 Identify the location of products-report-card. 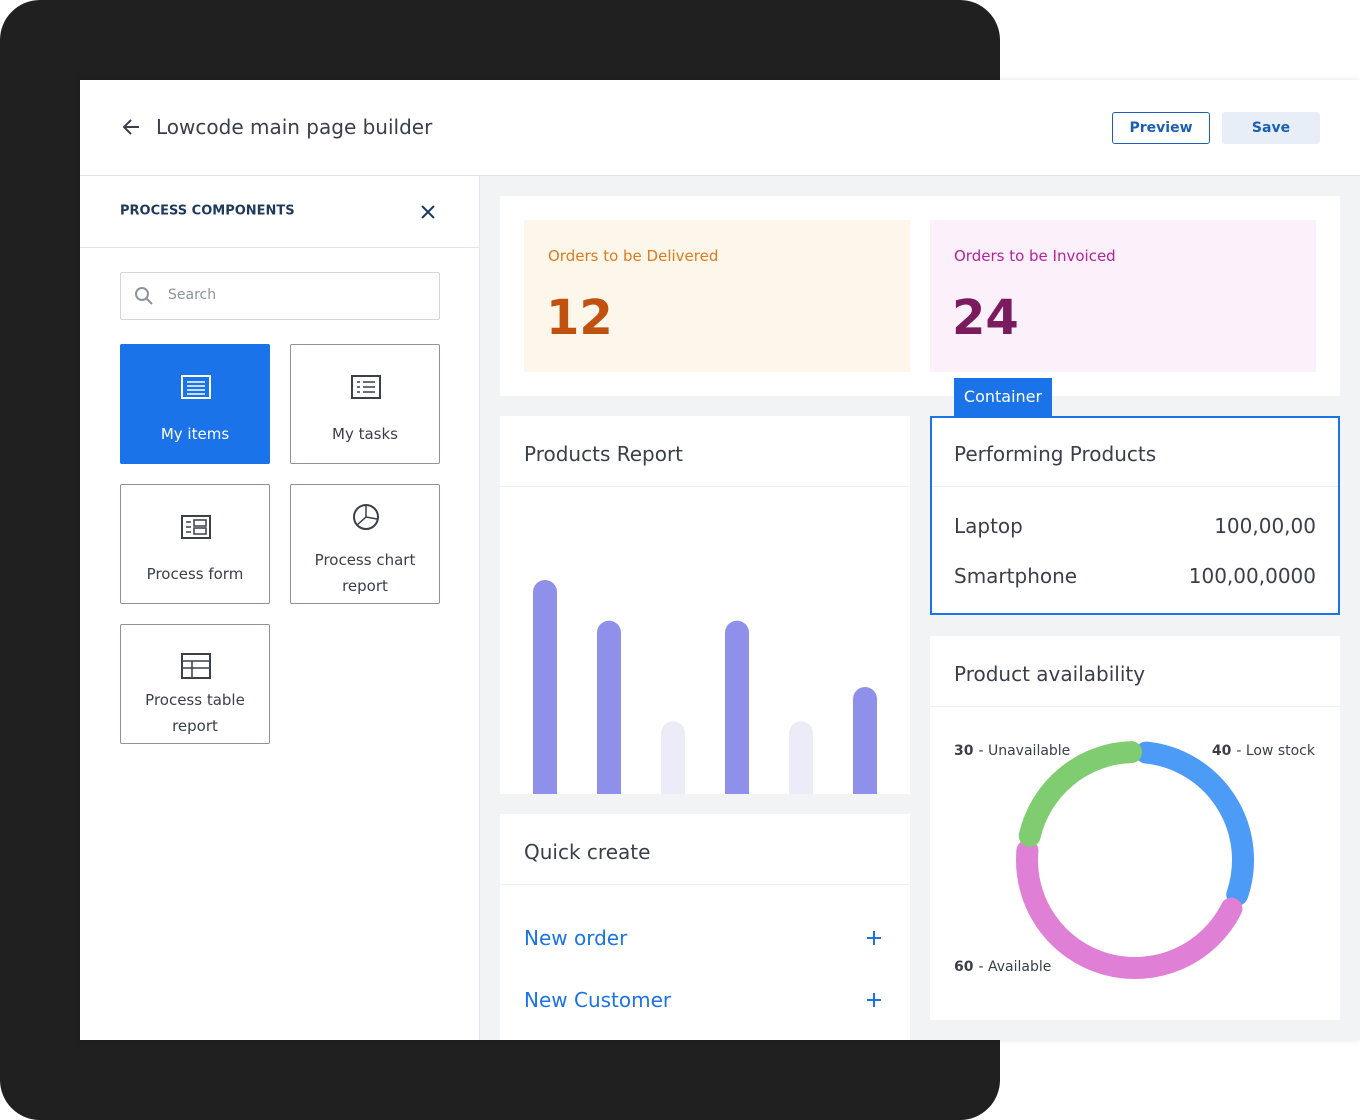
(705, 605).